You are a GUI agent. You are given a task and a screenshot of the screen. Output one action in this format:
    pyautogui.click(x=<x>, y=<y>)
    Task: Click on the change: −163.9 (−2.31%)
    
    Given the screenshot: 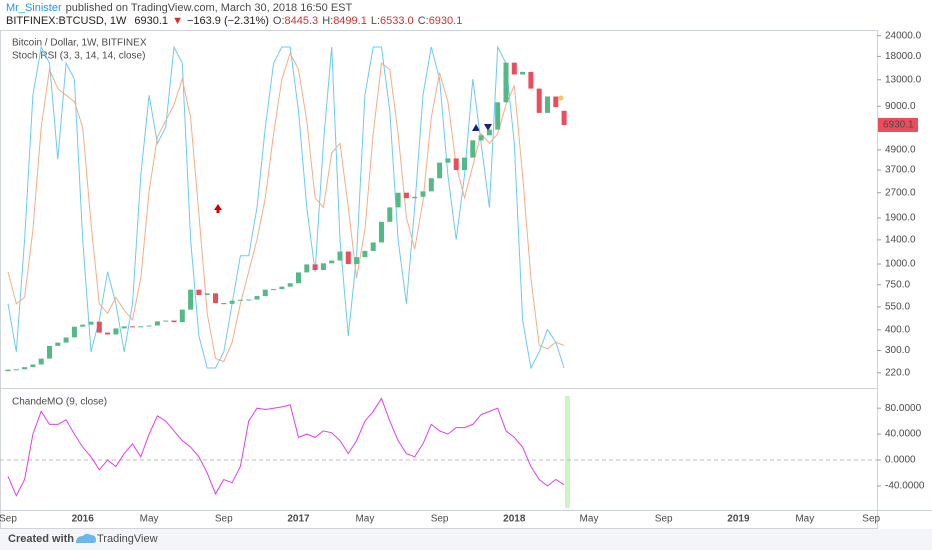 What is the action you would take?
    pyautogui.click(x=228, y=21)
    